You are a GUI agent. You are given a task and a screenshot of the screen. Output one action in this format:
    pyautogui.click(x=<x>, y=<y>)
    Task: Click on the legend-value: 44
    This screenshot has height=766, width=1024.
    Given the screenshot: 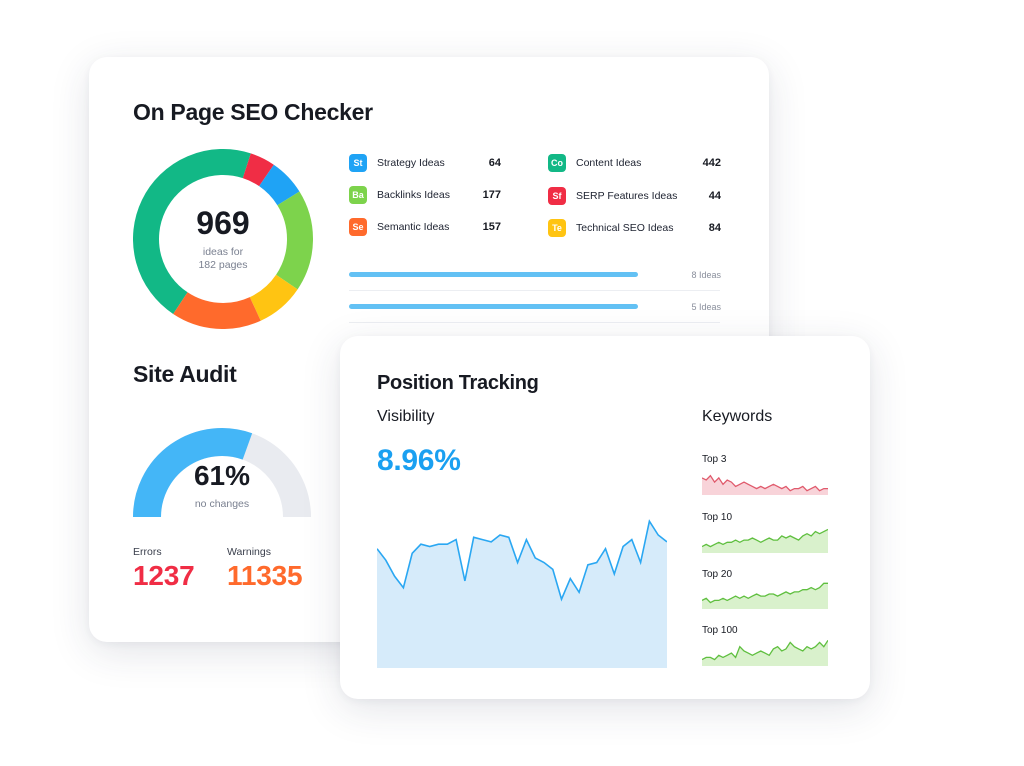 What is the action you would take?
    pyautogui.click(x=714, y=196)
    